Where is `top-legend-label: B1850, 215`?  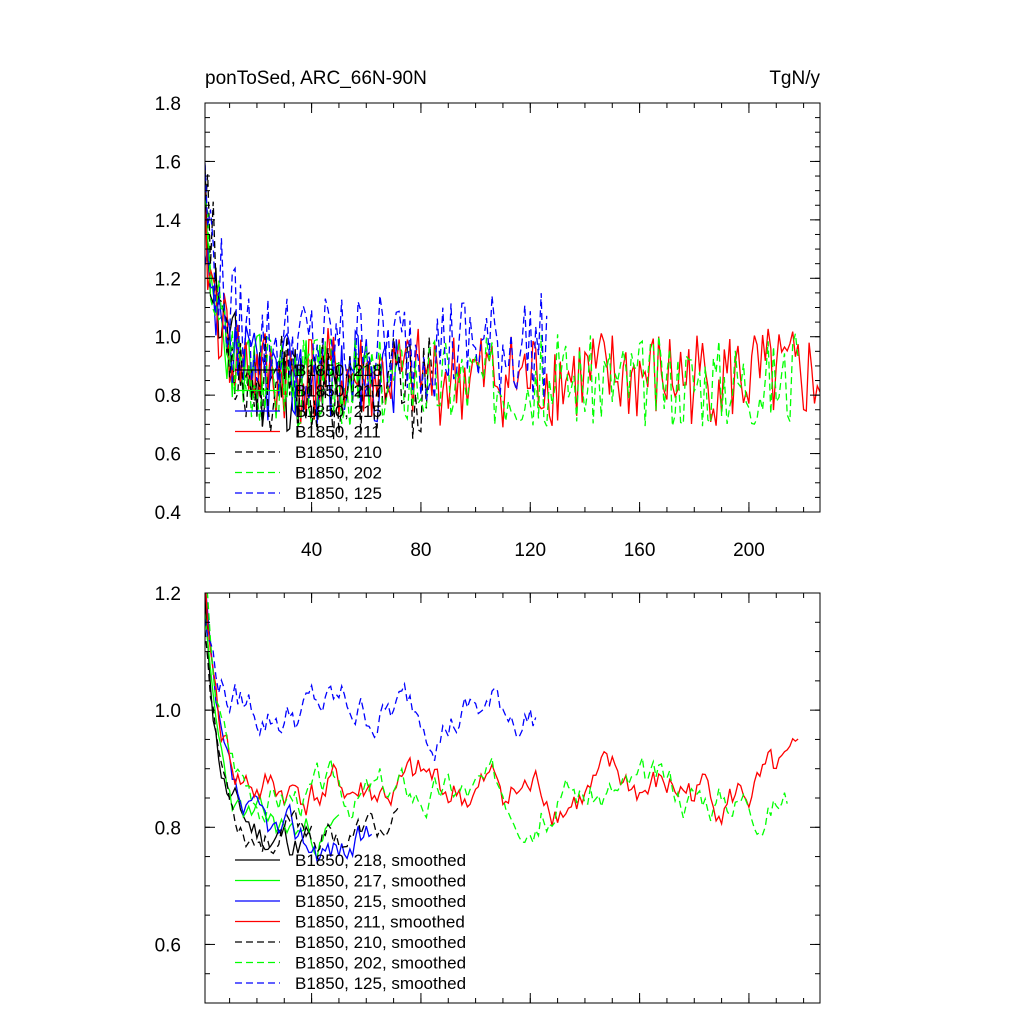
top-legend-label: B1850, 215 is located at coordinates (338, 411).